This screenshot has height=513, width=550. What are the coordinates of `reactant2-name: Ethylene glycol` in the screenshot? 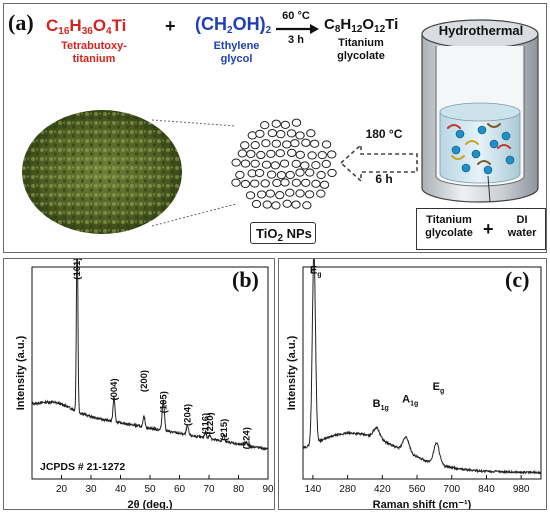 It's located at (236, 52).